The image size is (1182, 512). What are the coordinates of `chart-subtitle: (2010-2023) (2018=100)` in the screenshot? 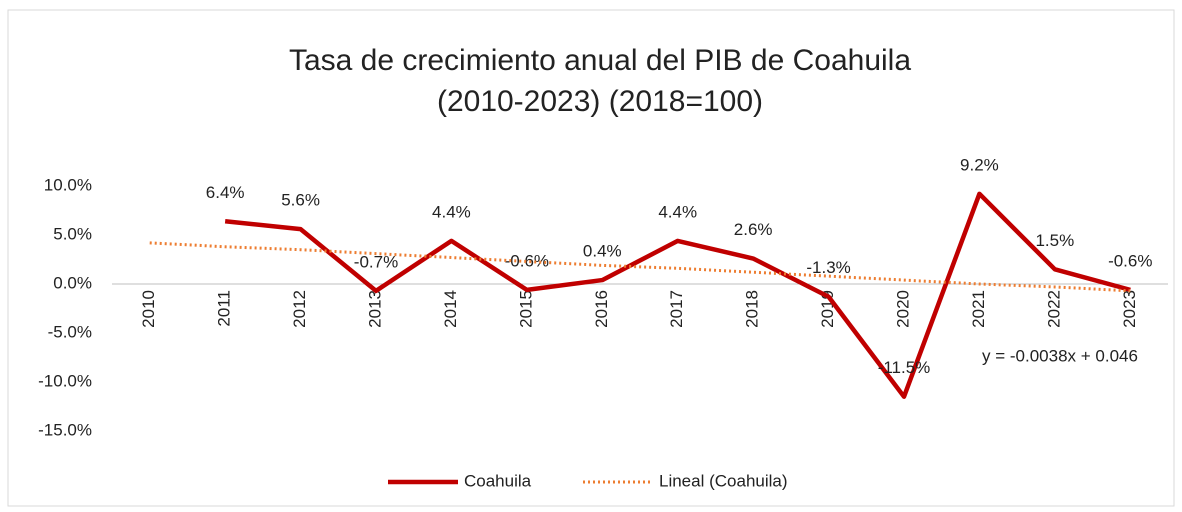 It's located at (600, 101).